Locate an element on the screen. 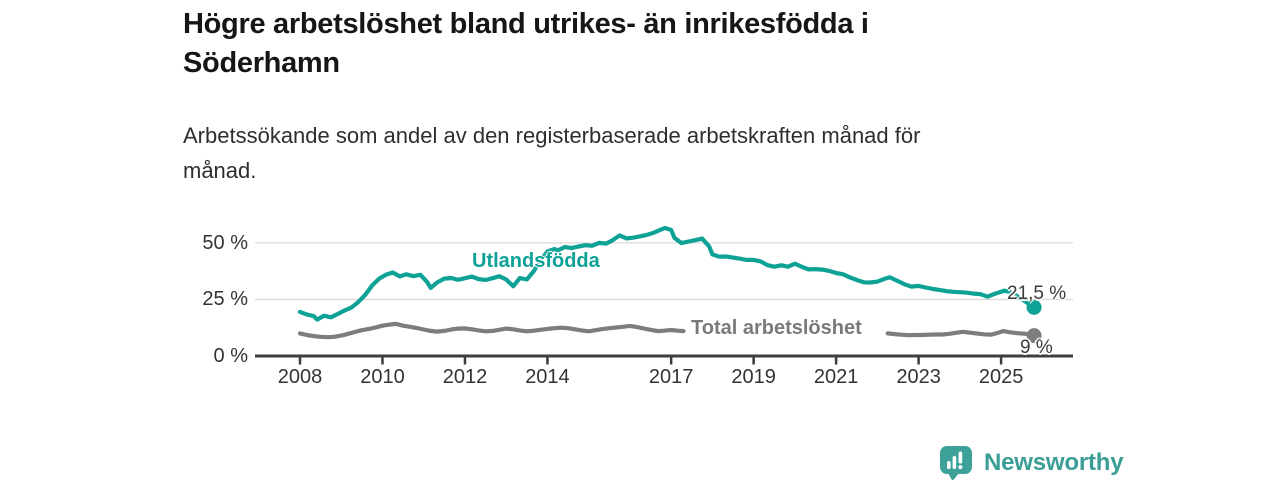 The image size is (1280, 480). y-tick-label: 25 % is located at coordinates (225, 299).